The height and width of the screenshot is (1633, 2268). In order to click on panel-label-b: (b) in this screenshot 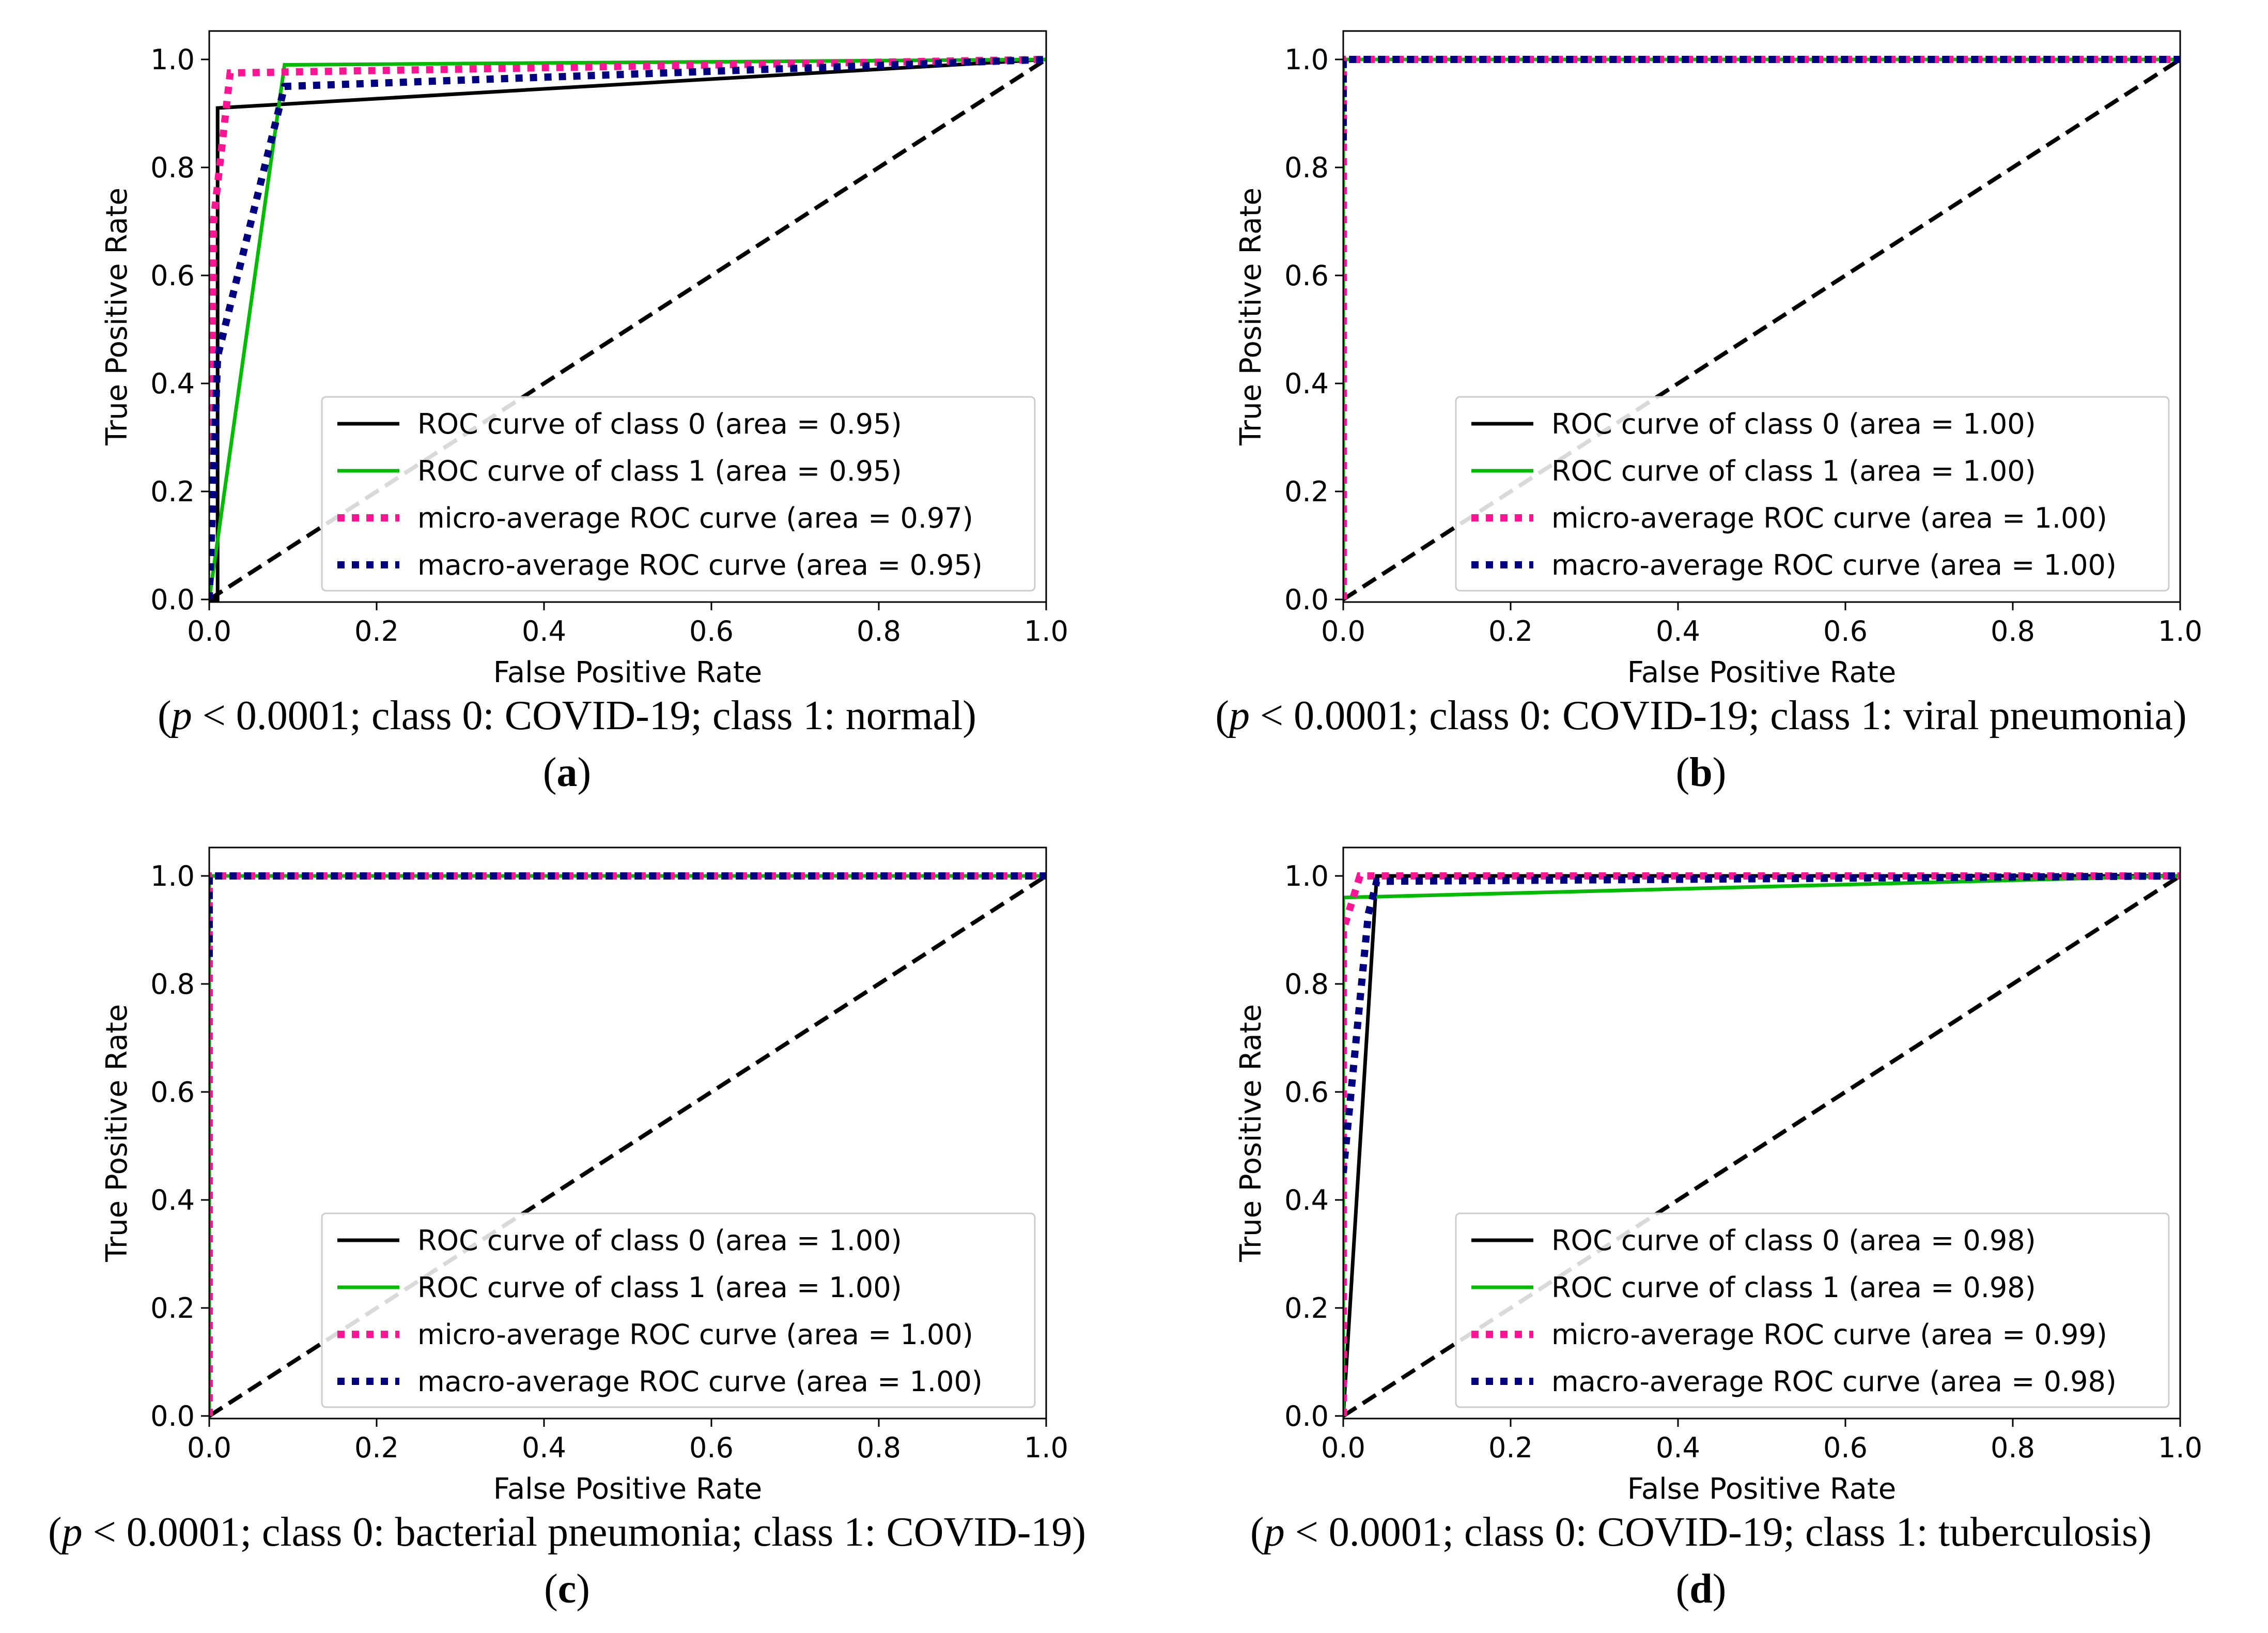, I will do `click(1701, 772)`.